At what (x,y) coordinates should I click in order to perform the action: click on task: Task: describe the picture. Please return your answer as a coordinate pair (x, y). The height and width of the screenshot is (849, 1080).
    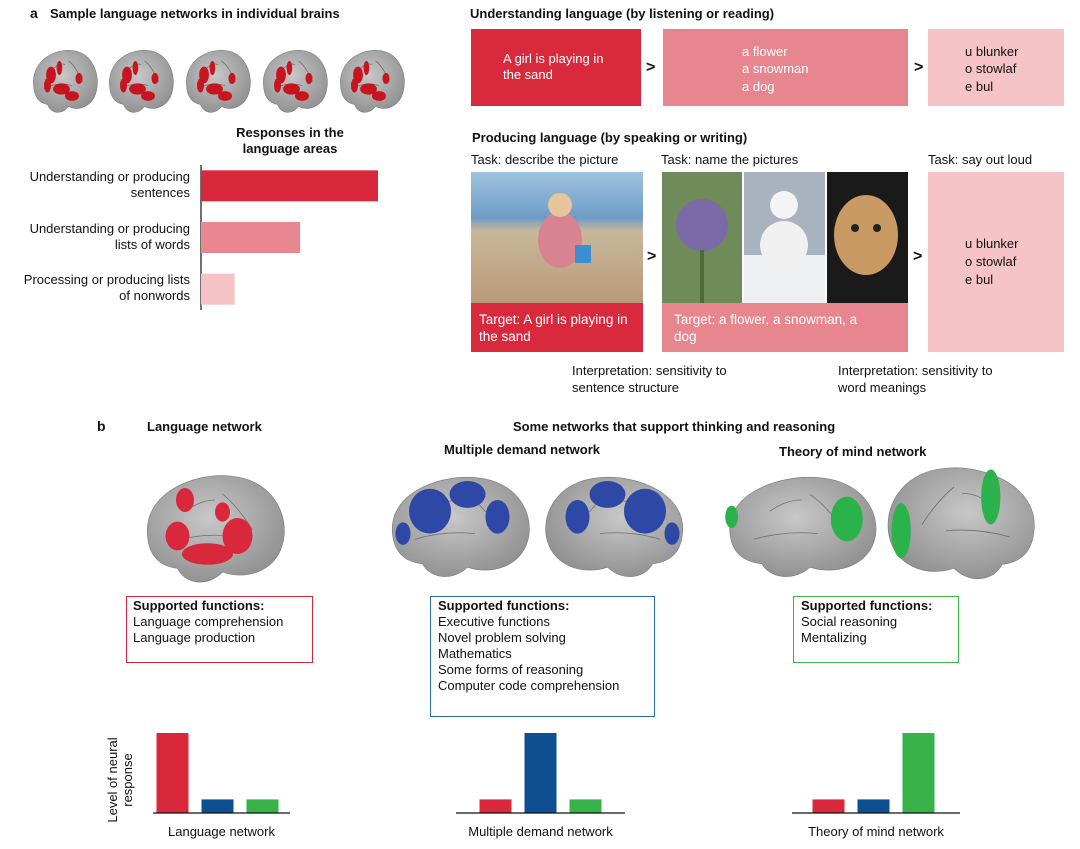
    Looking at the image, I should click on (545, 159).